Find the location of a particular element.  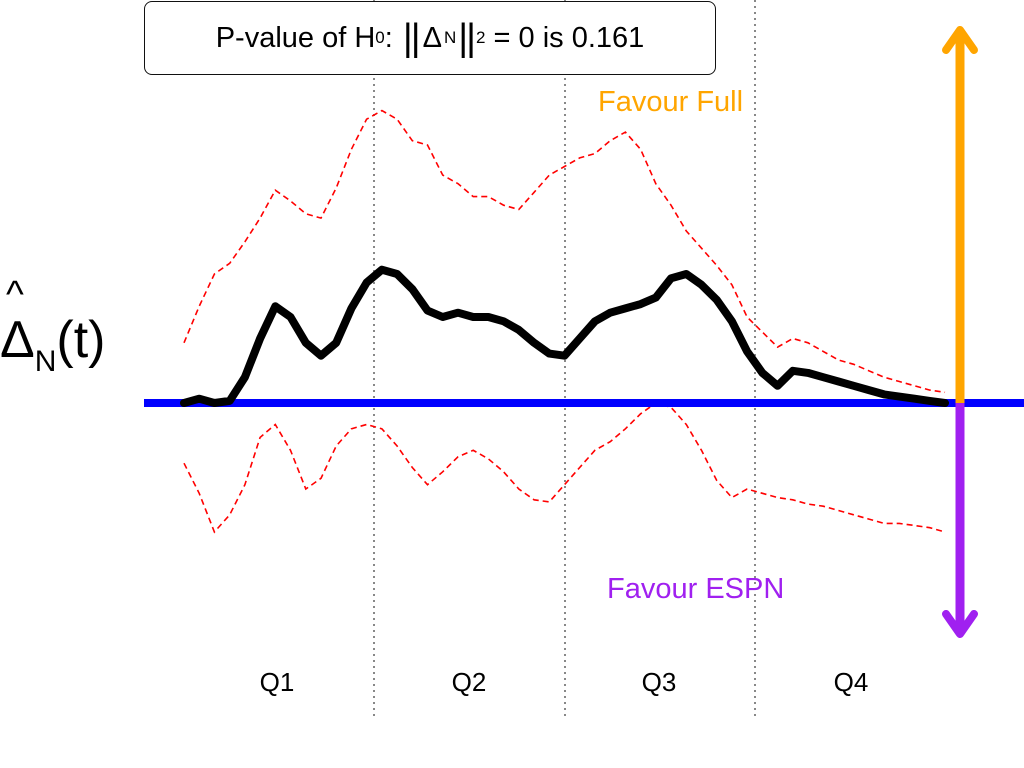

y-label-arg: (t) is located at coordinates (81, 340).